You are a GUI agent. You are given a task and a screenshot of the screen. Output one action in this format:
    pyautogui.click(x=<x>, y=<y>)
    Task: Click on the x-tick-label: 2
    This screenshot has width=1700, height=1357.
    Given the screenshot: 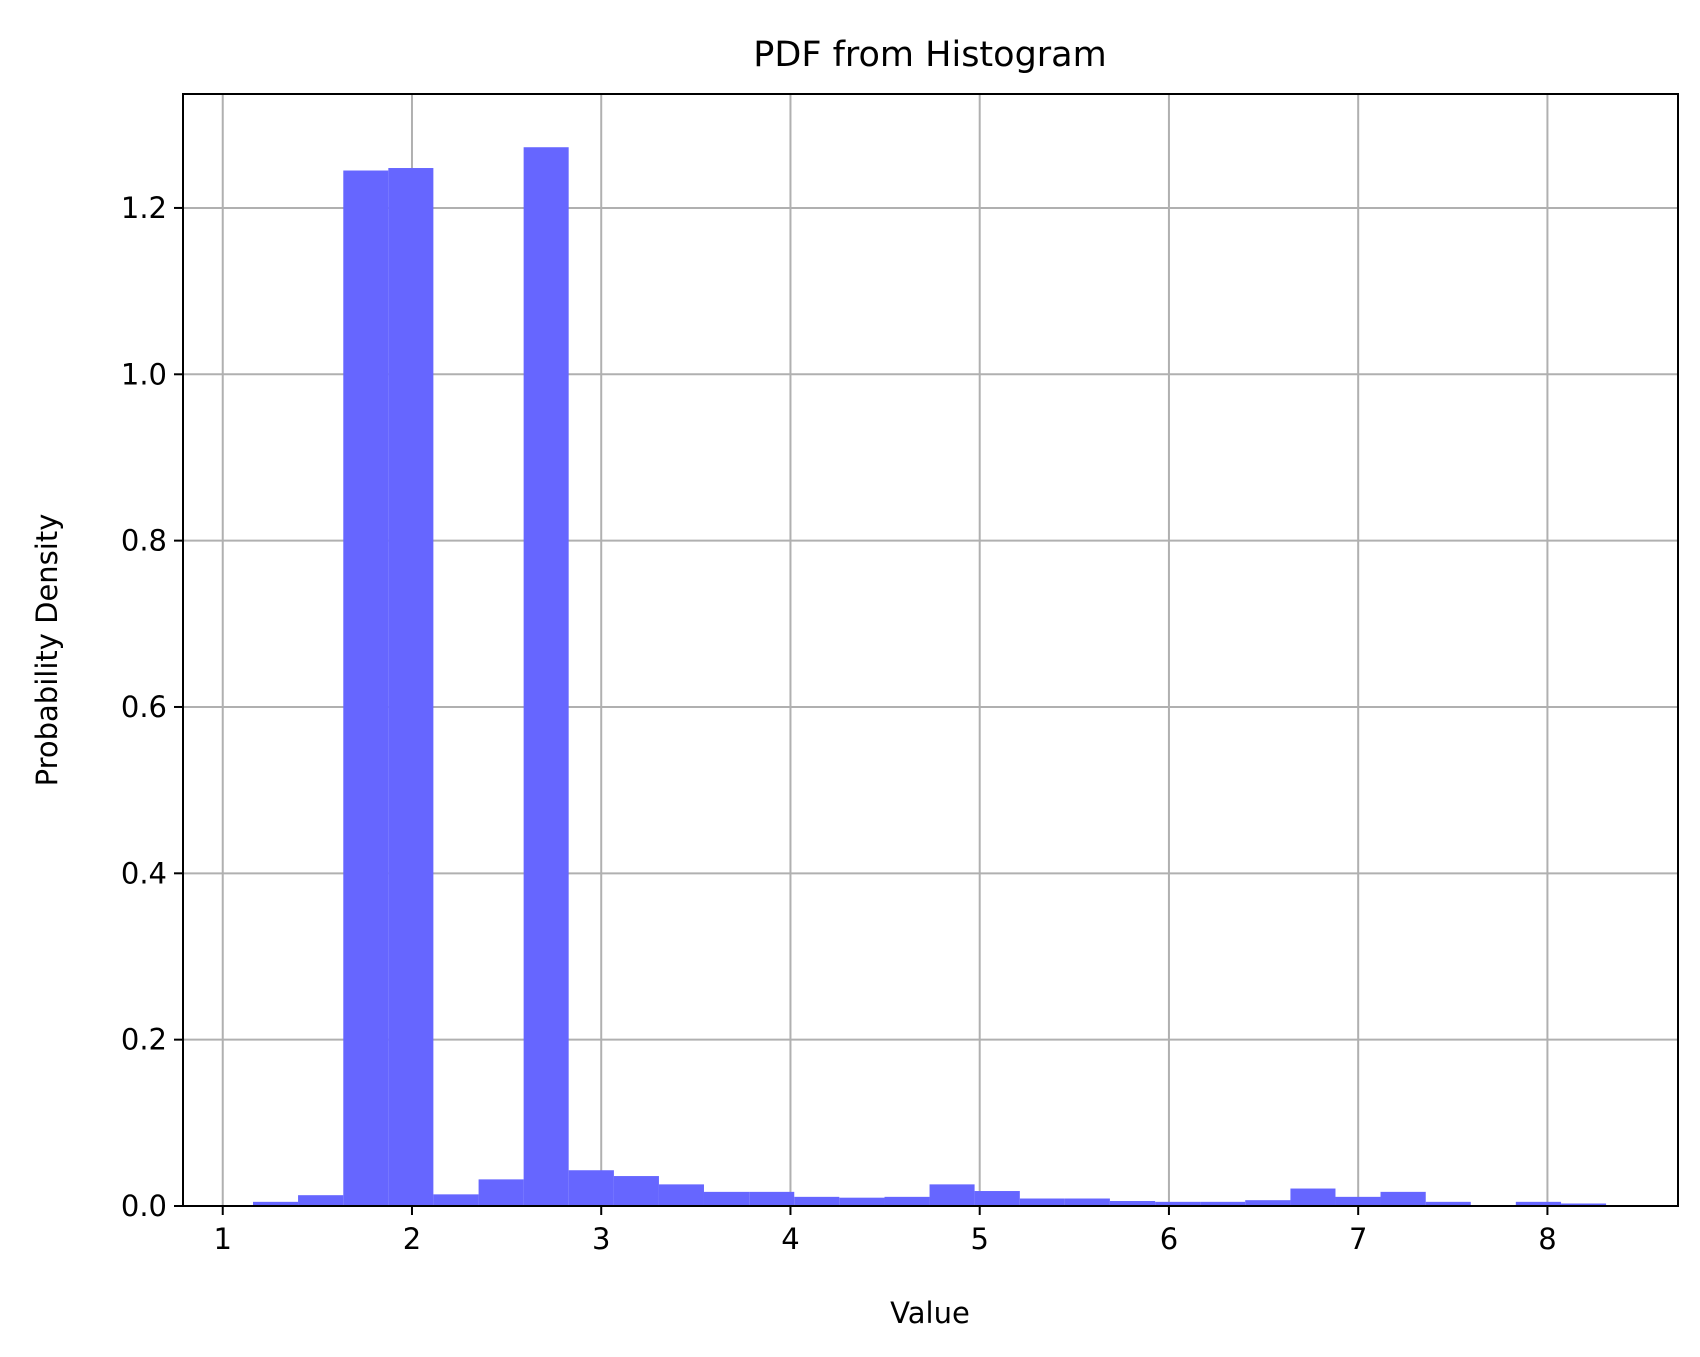 What is the action you would take?
    pyautogui.click(x=412, y=1239)
    